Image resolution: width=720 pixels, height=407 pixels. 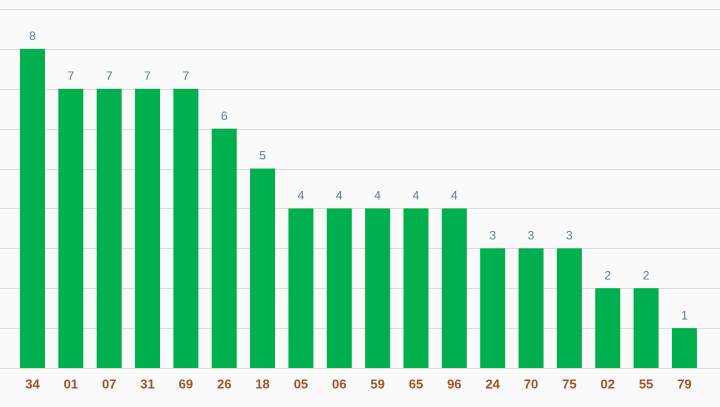 I want to click on x-tick-label: 18, so click(x=262, y=383).